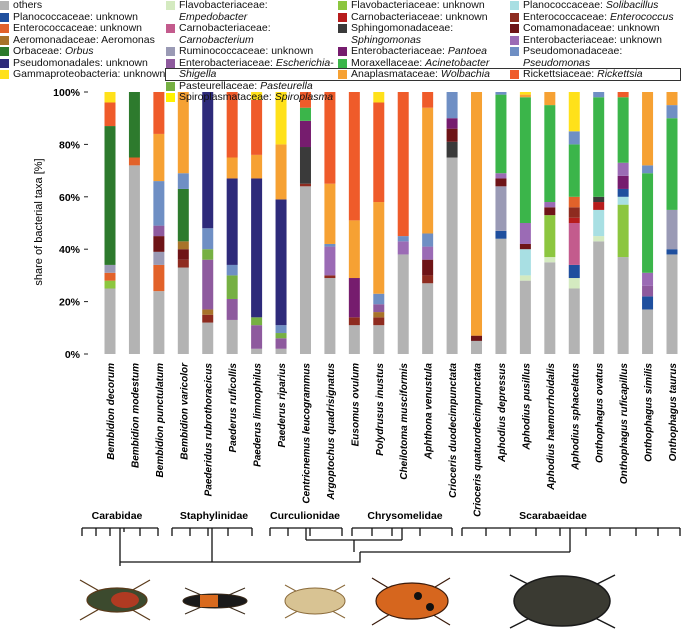 The image size is (684, 631). I want to click on legend-item: Enterobacteriaceae: unknown, so click(597, 40).